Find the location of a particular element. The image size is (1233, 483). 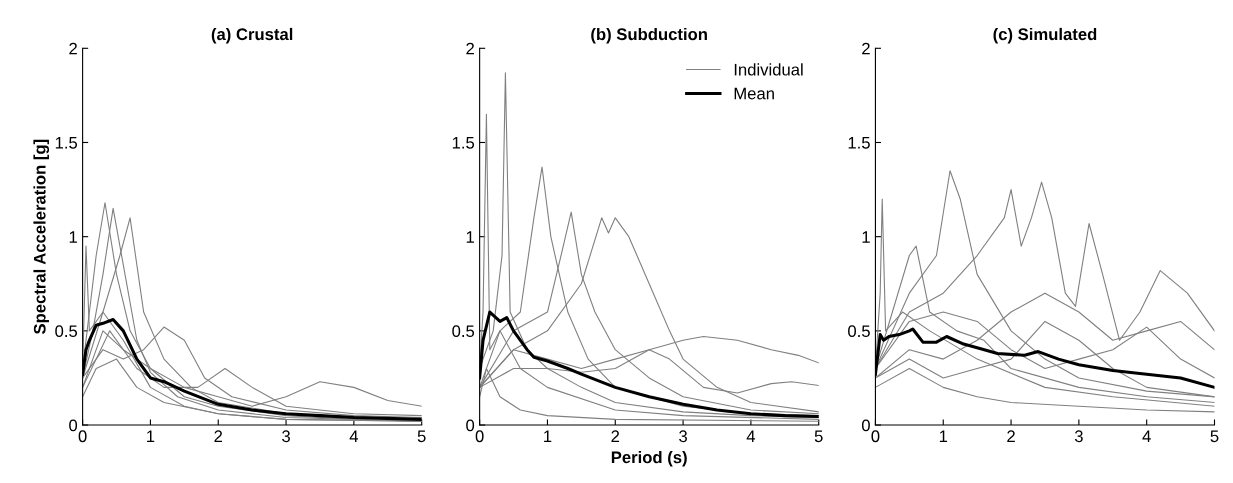

legend-label: Mean is located at coordinates (754, 93).